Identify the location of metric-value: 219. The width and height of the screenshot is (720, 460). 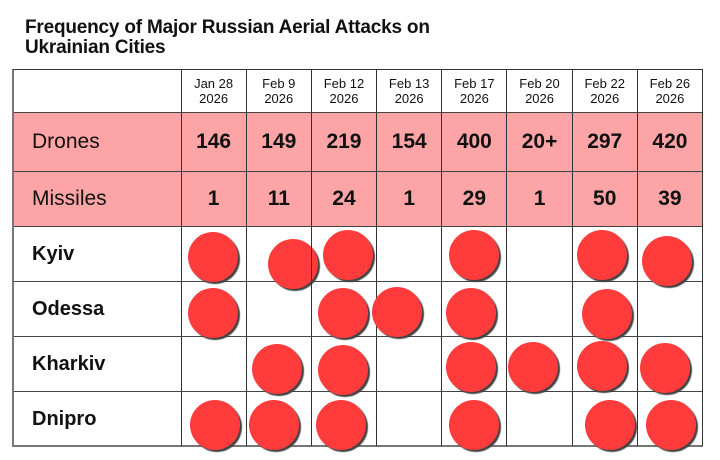
(343, 142).